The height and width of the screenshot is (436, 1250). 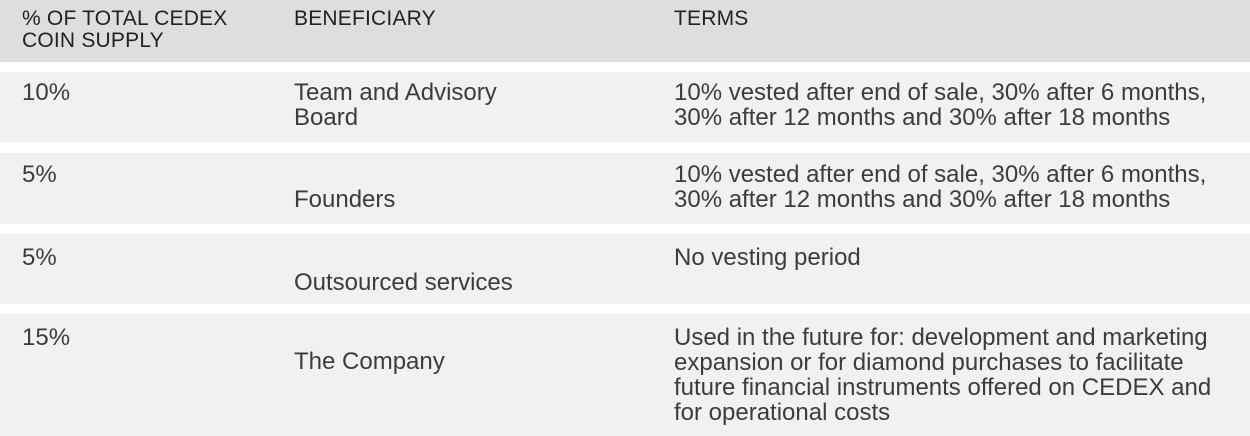 I want to click on terms-cell: No vesting period, so click(x=767, y=257).